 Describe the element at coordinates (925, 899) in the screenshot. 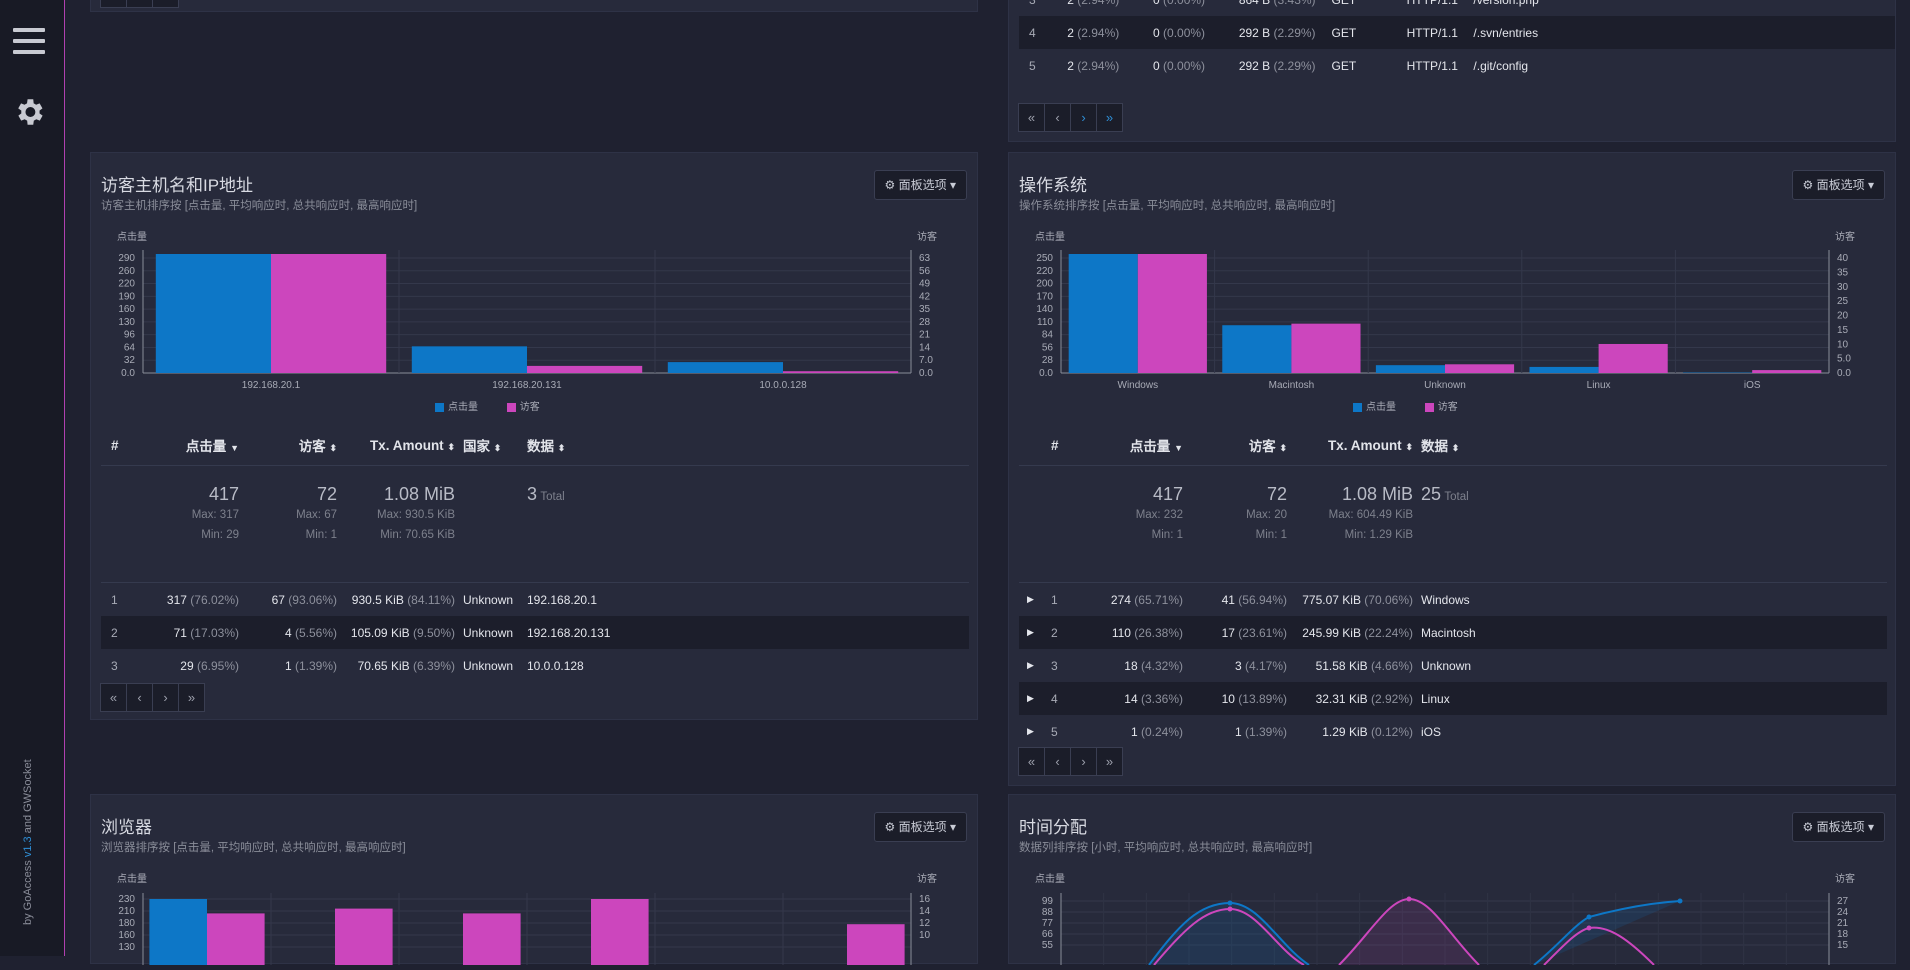

I see `y-tick-right: 16` at that location.